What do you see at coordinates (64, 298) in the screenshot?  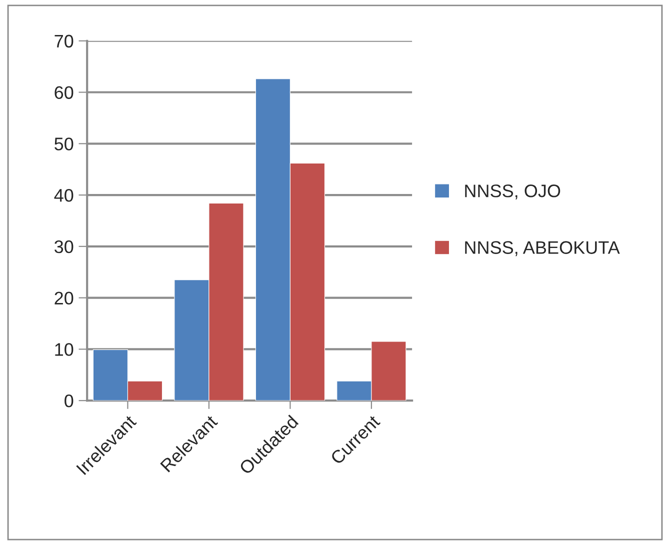 I see `y-tick-label: 20` at bounding box center [64, 298].